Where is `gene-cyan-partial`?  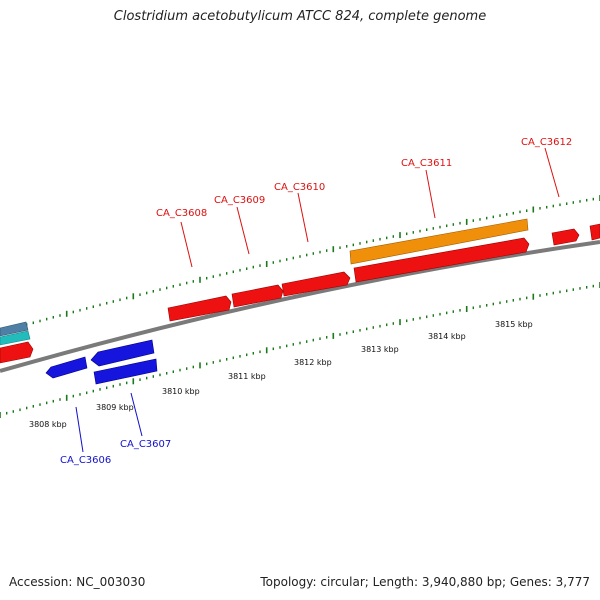 gene-cyan-partial is located at coordinates (15, 338).